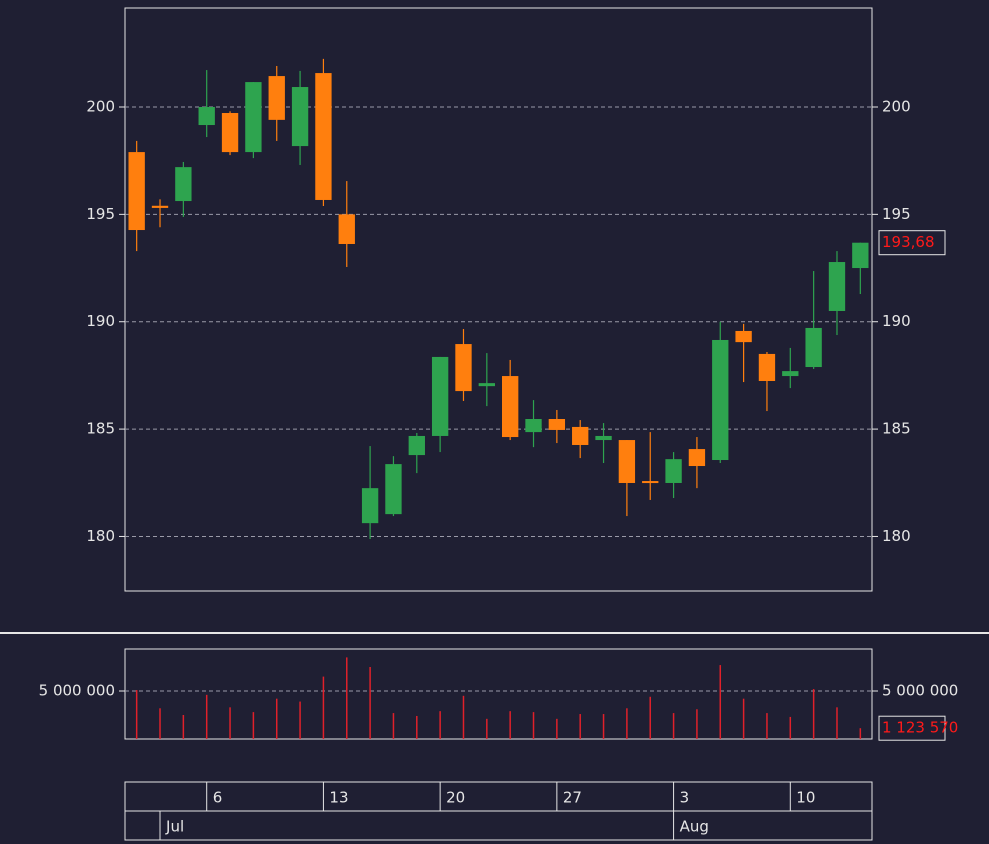 This screenshot has width=989, height=844. What do you see at coordinates (694, 827) in the screenshot?
I see `month-label: Aug` at bounding box center [694, 827].